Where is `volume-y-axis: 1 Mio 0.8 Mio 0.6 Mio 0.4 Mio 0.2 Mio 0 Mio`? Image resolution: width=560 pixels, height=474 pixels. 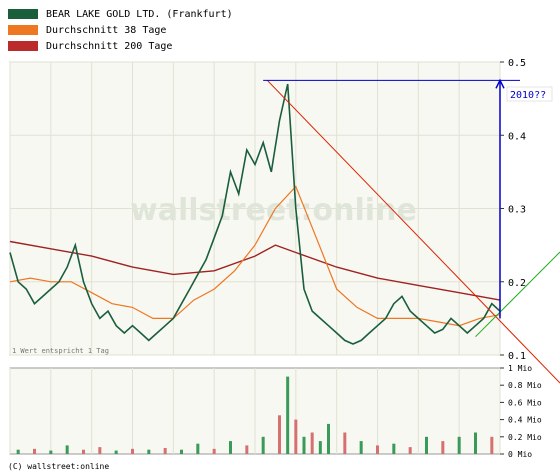 volume-y-axis: 1 Mio 0.8 Mio 0.6 Mio 0.4 Mio 0.2 Mio 0 Mio is located at coordinates (521, 411).